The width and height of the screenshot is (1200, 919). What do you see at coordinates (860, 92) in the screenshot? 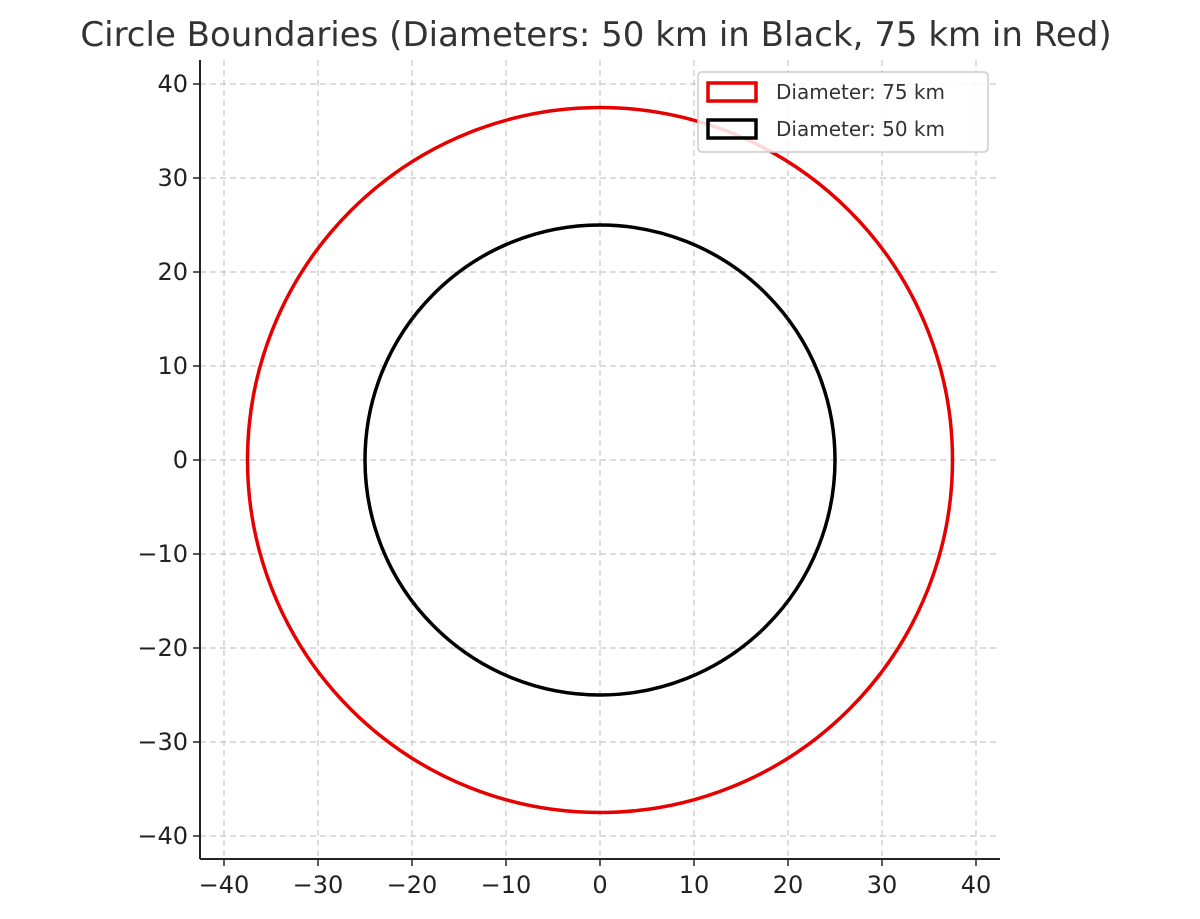
I see `legend-label: Diameter: 75 km` at bounding box center [860, 92].